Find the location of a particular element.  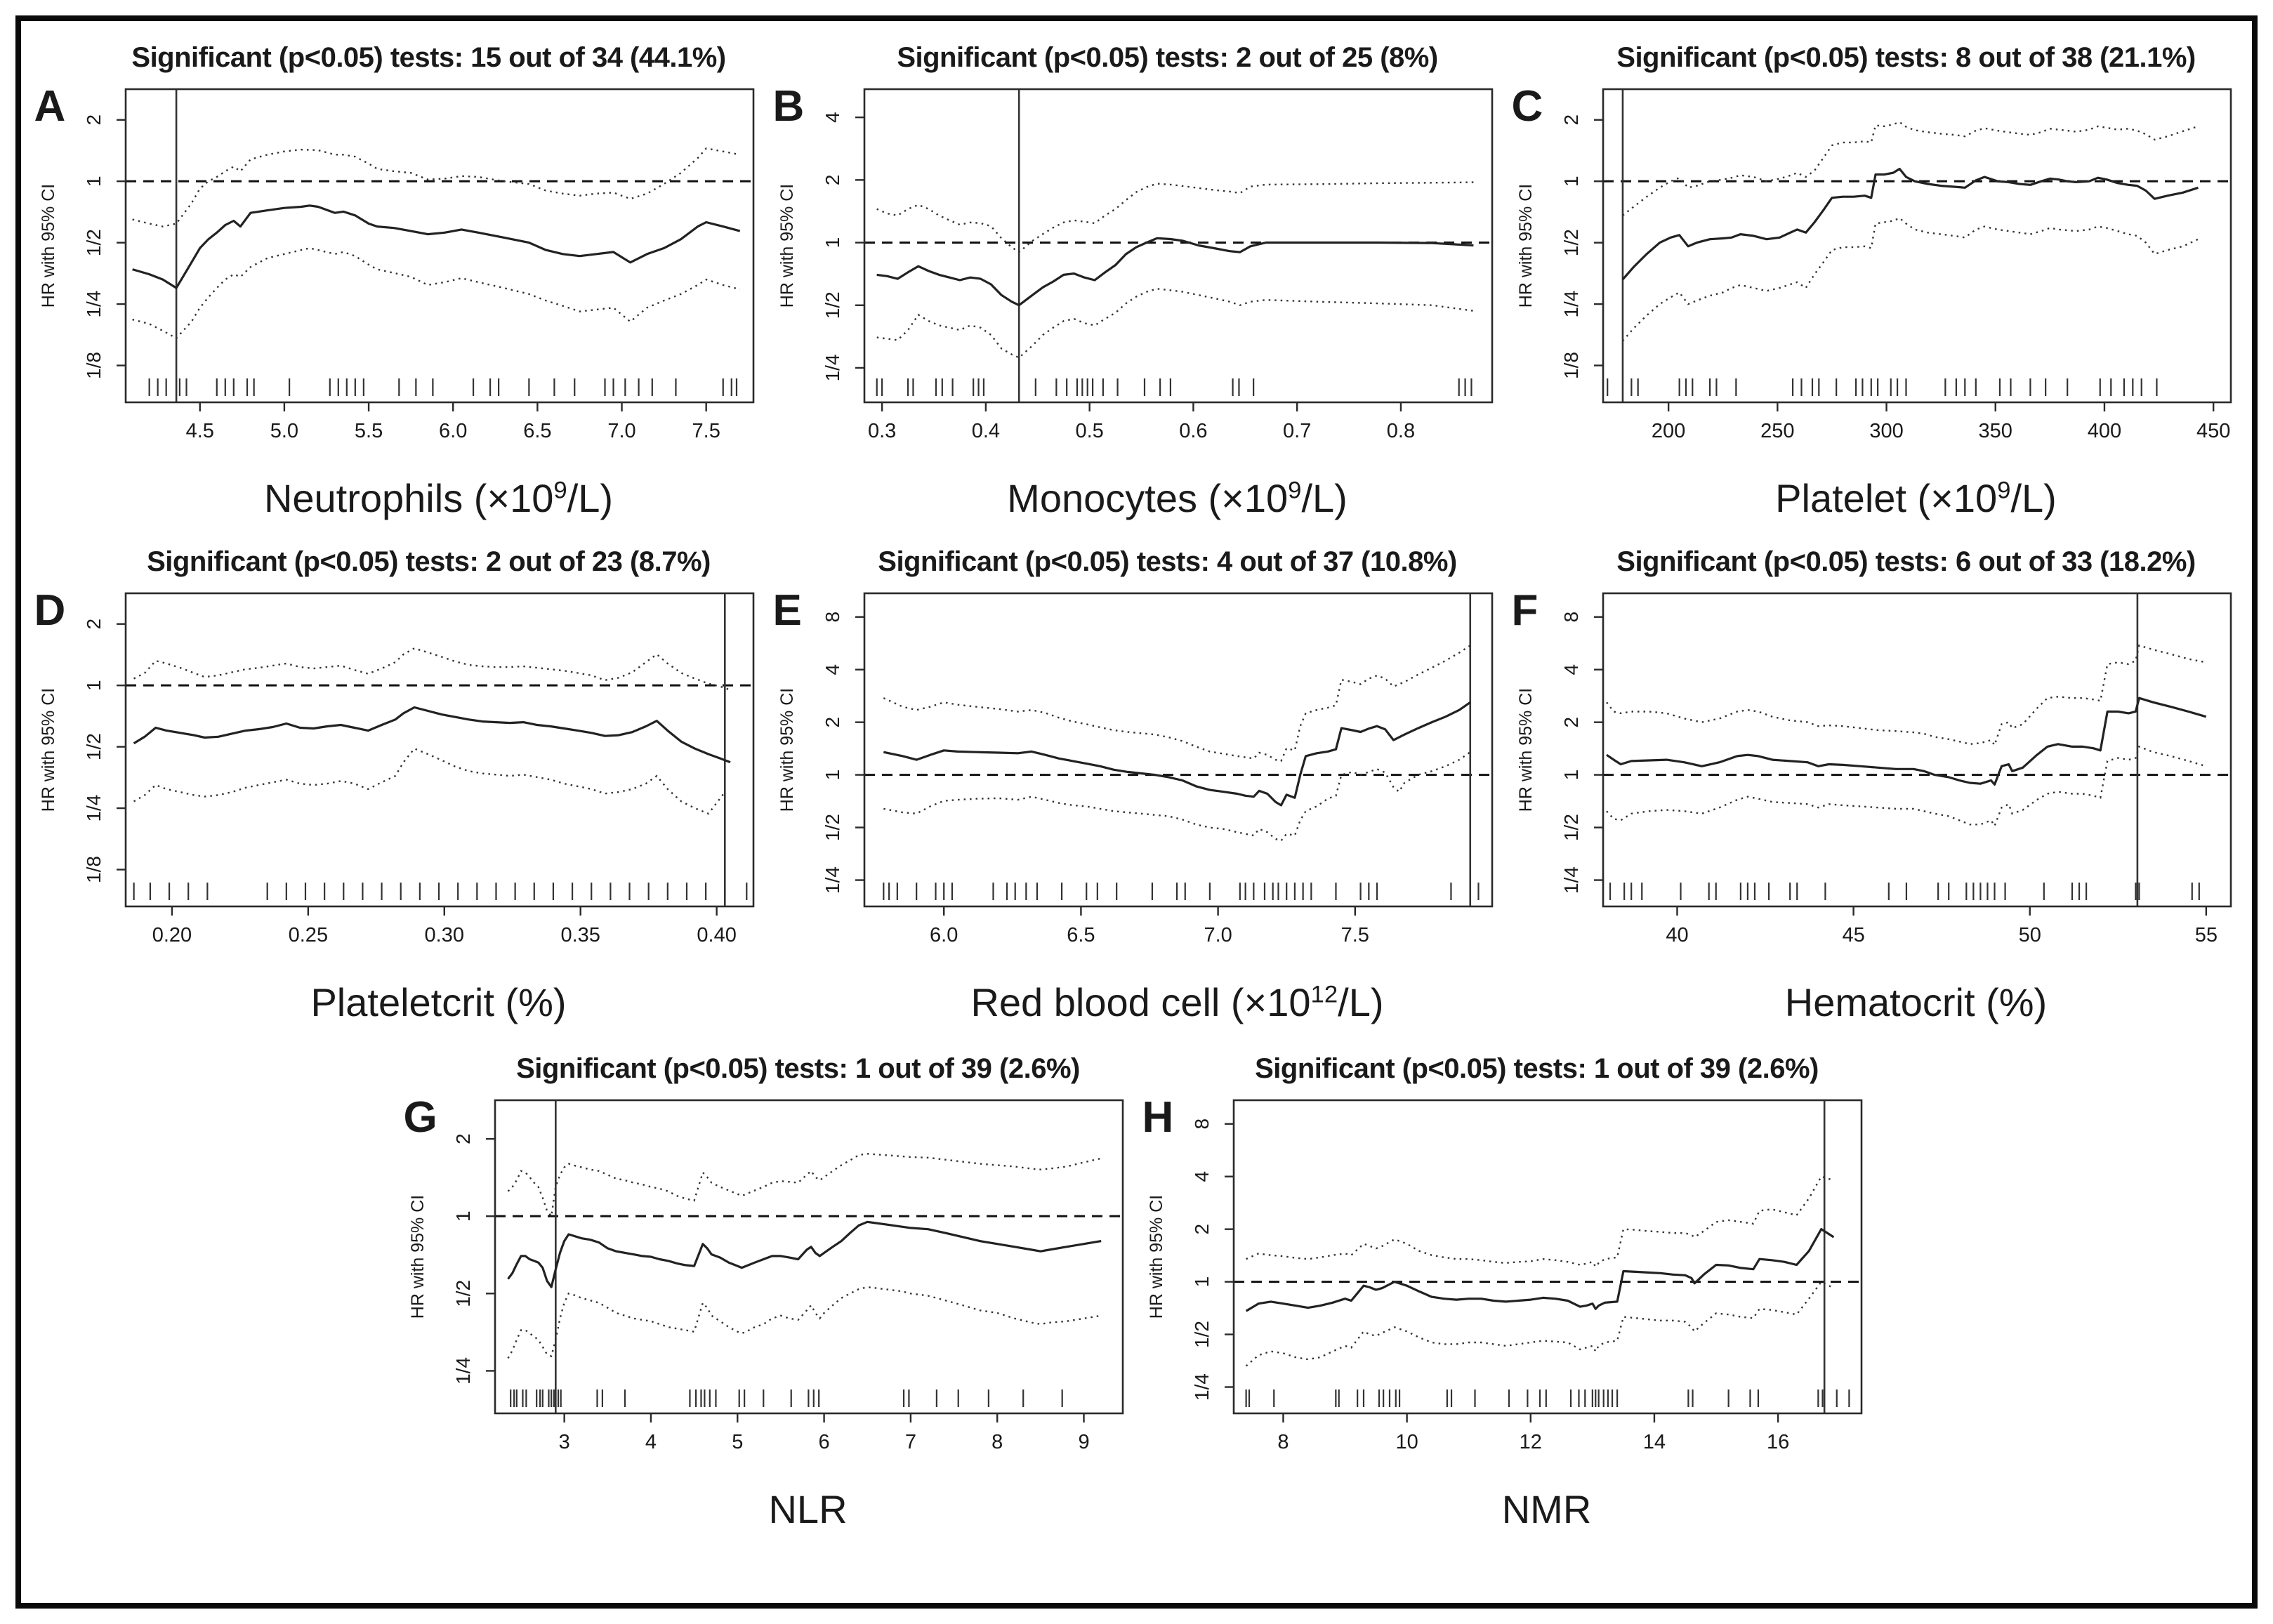

x-tick-label: 0.3 is located at coordinates (881, 431).